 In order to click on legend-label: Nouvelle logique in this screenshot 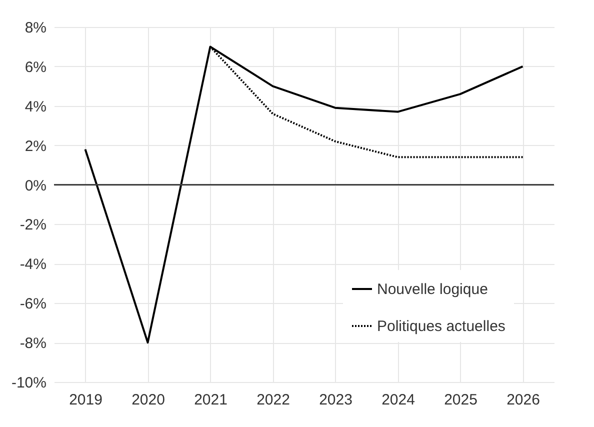, I will do `click(432, 289)`.